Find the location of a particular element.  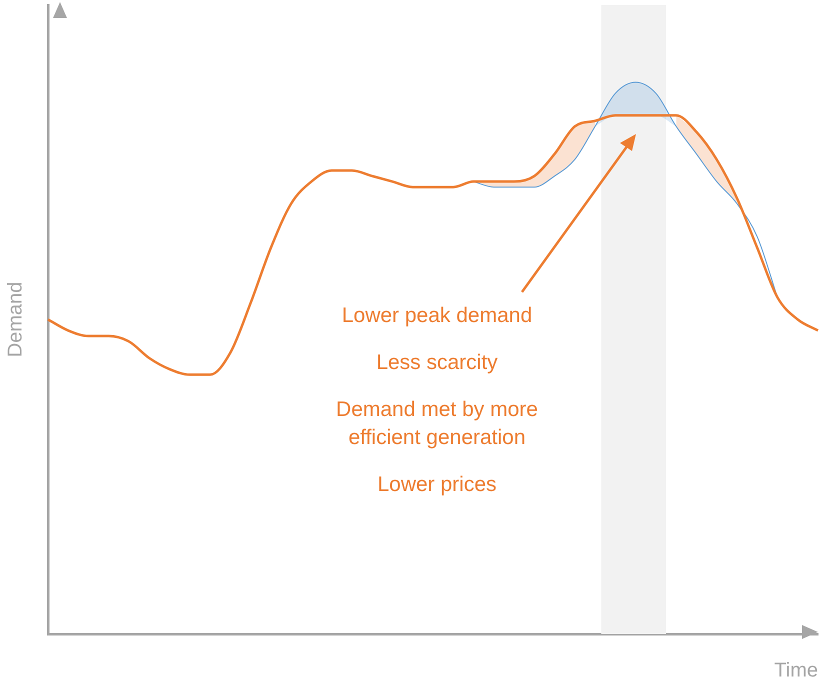

x-axis-title: Time is located at coordinates (796, 671).